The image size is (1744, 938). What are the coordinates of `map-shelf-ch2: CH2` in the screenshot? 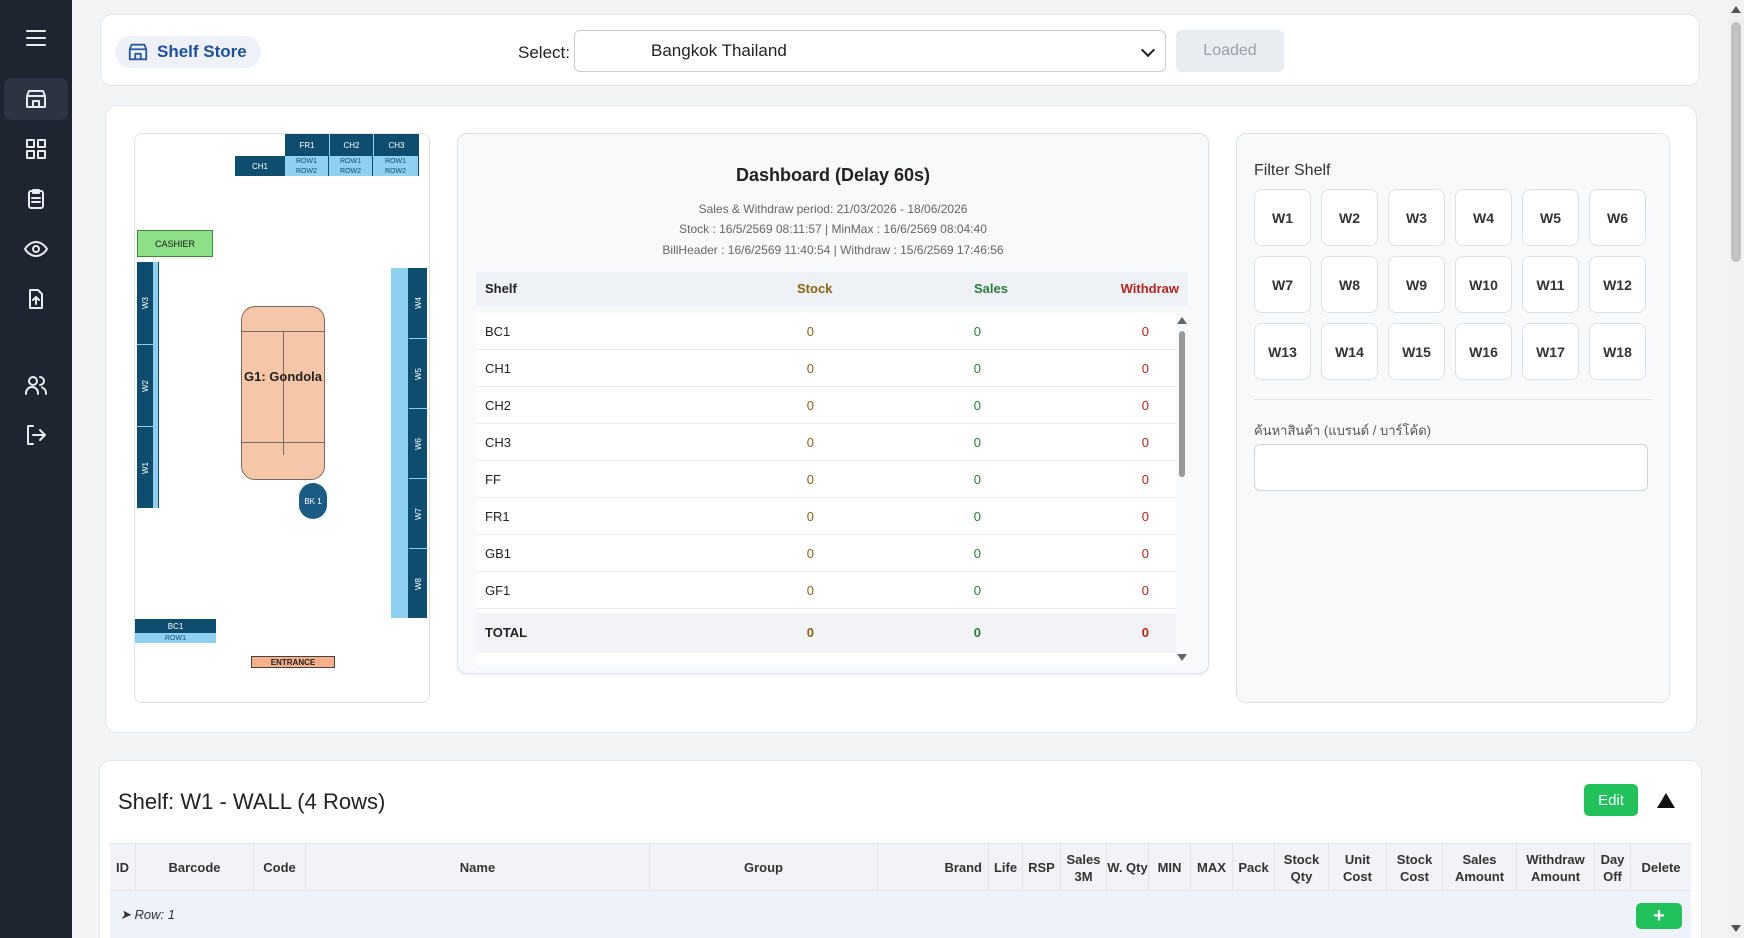 It's located at (351, 145).